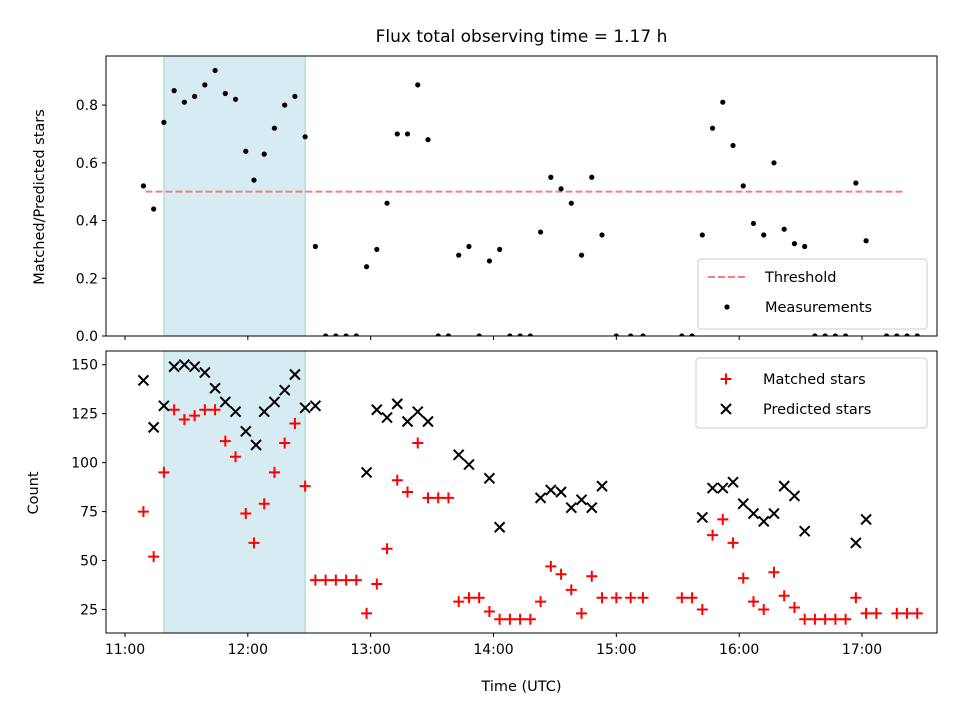  What do you see at coordinates (862, 650) in the screenshot?
I see `x-tick-label-6: 17:00` at bounding box center [862, 650].